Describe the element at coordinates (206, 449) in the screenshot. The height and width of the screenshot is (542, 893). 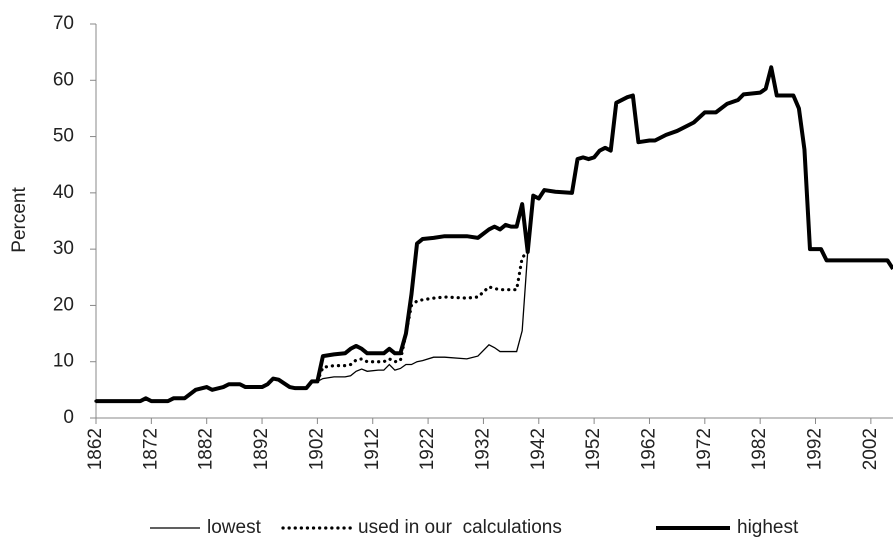
I see `x-tick-label: 1882` at that location.